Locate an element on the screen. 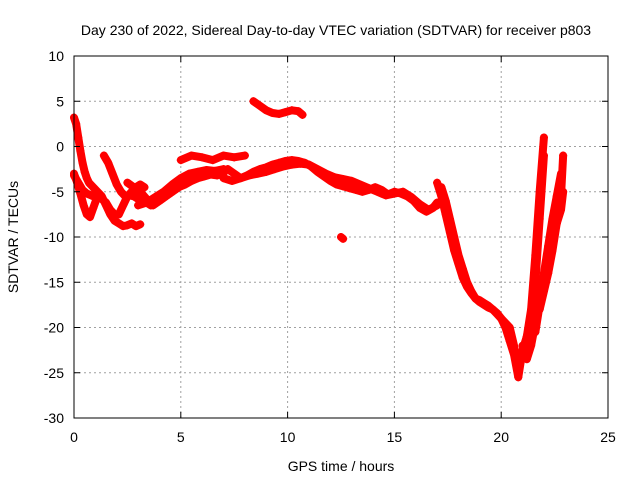 This screenshot has width=640, height=480. x-axis-label: GPS time / hours is located at coordinates (341, 466).